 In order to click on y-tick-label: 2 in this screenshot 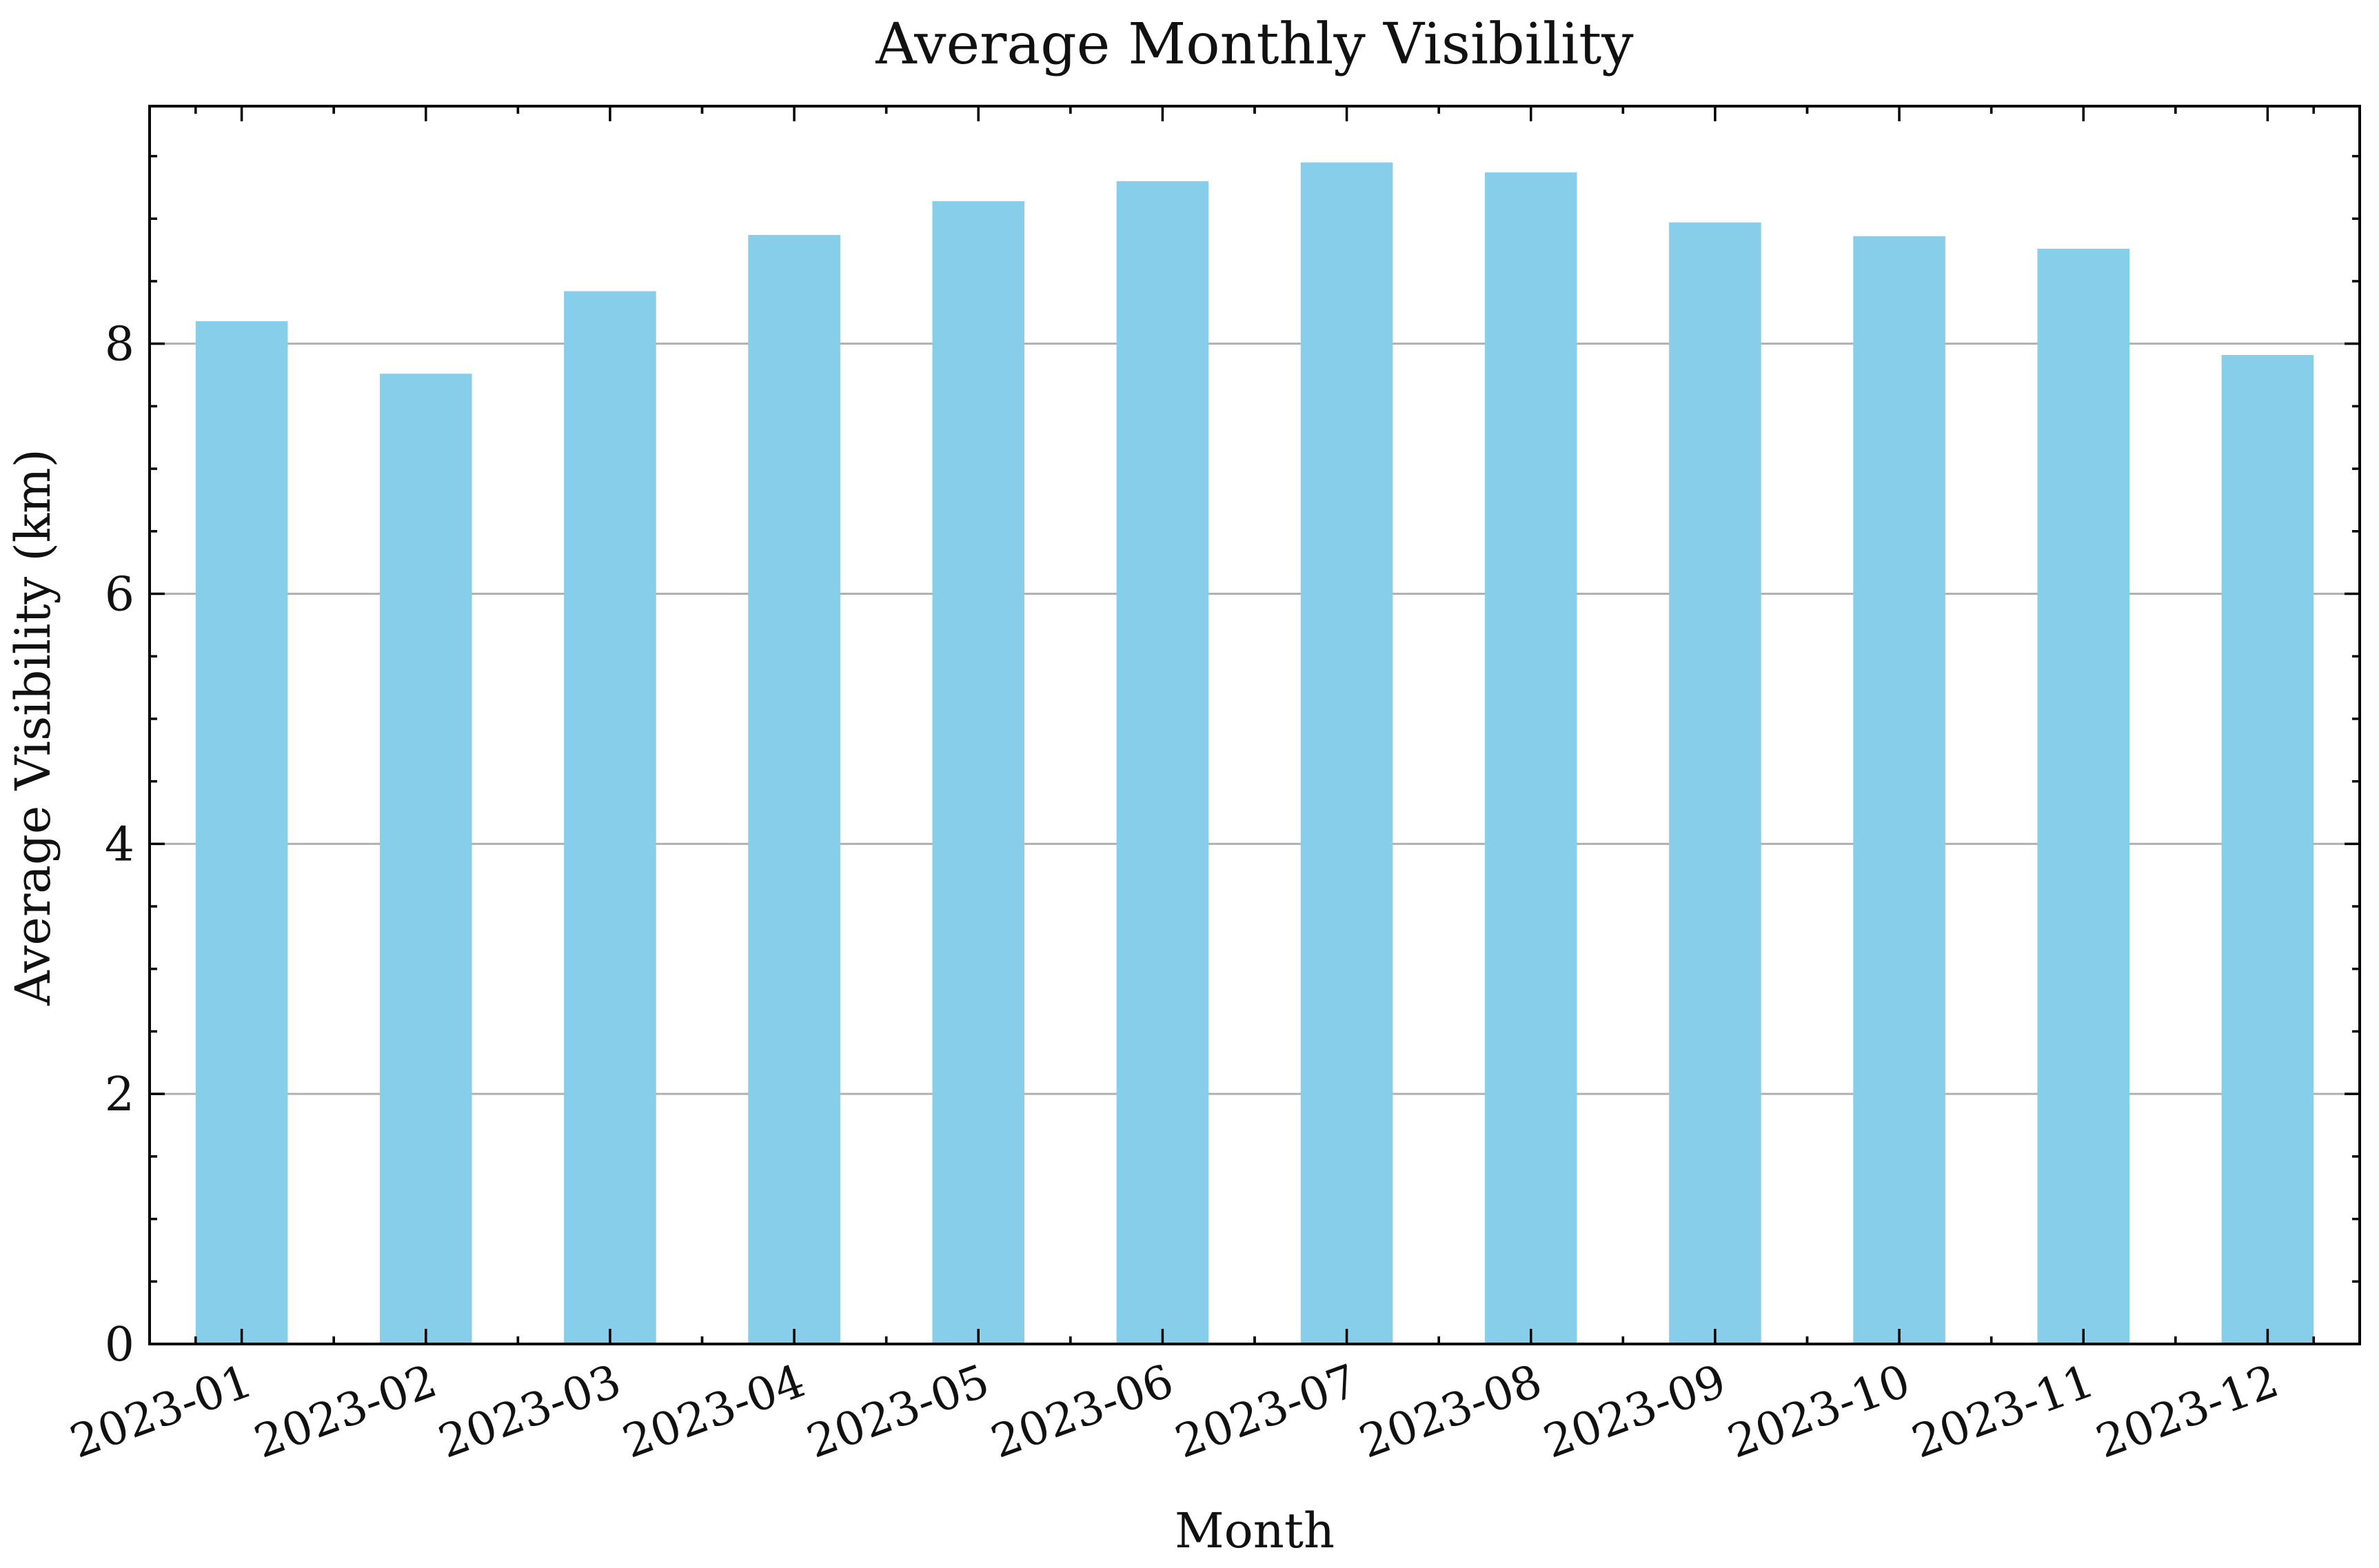, I will do `click(119, 1095)`.